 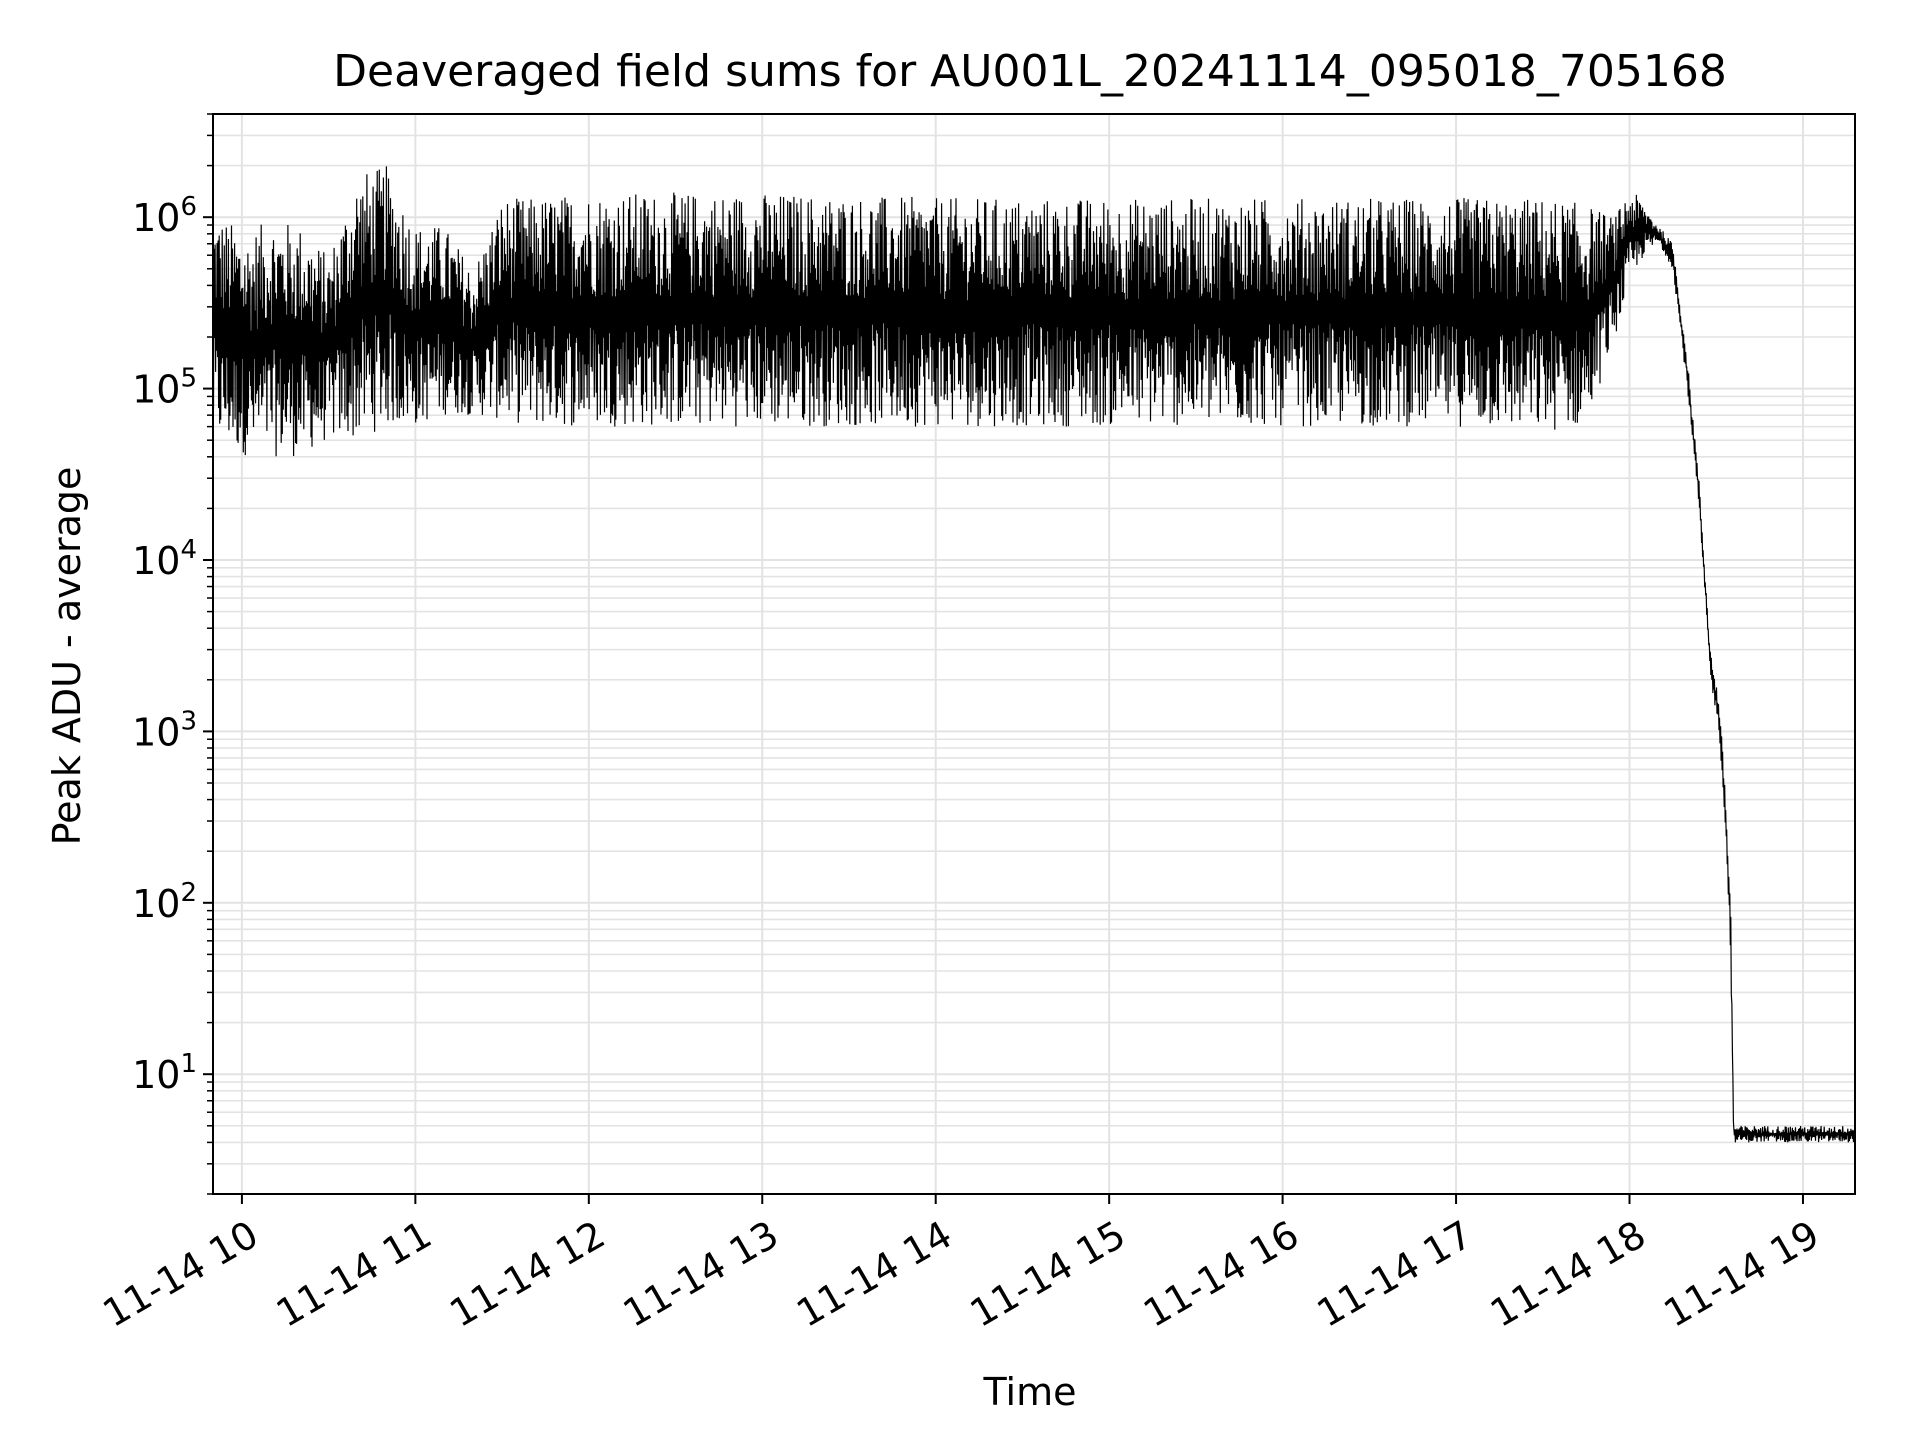 What do you see at coordinates (164, 1073) in the screenshot?
I see `y-tick-label: 101` at bounding box center [164, 1073].